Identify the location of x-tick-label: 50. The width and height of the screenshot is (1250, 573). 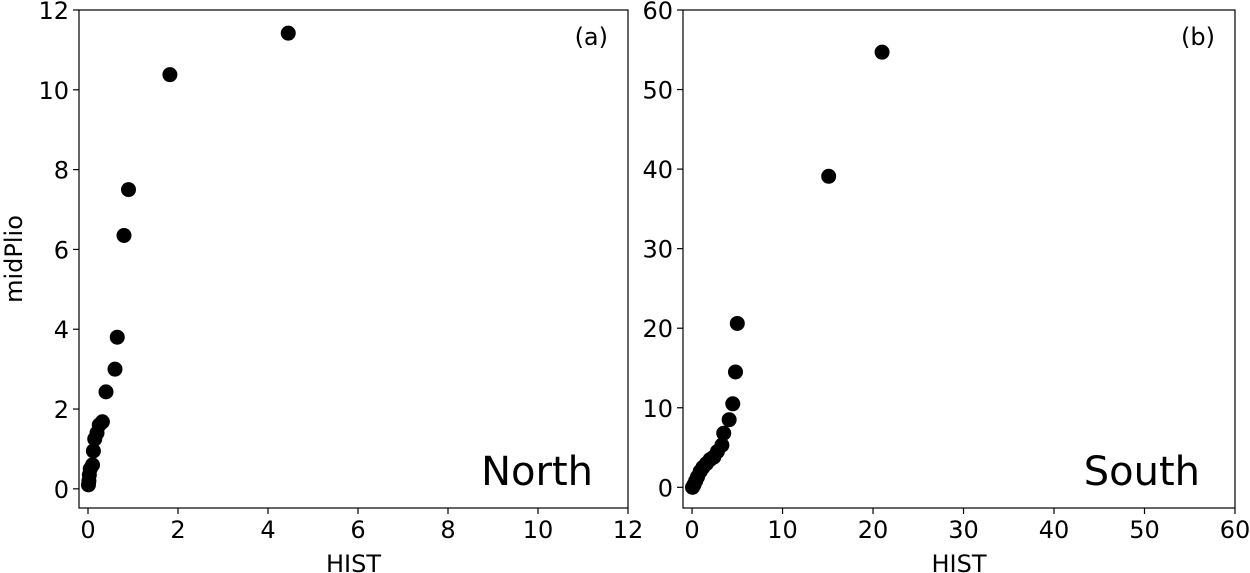
(1144, 530).